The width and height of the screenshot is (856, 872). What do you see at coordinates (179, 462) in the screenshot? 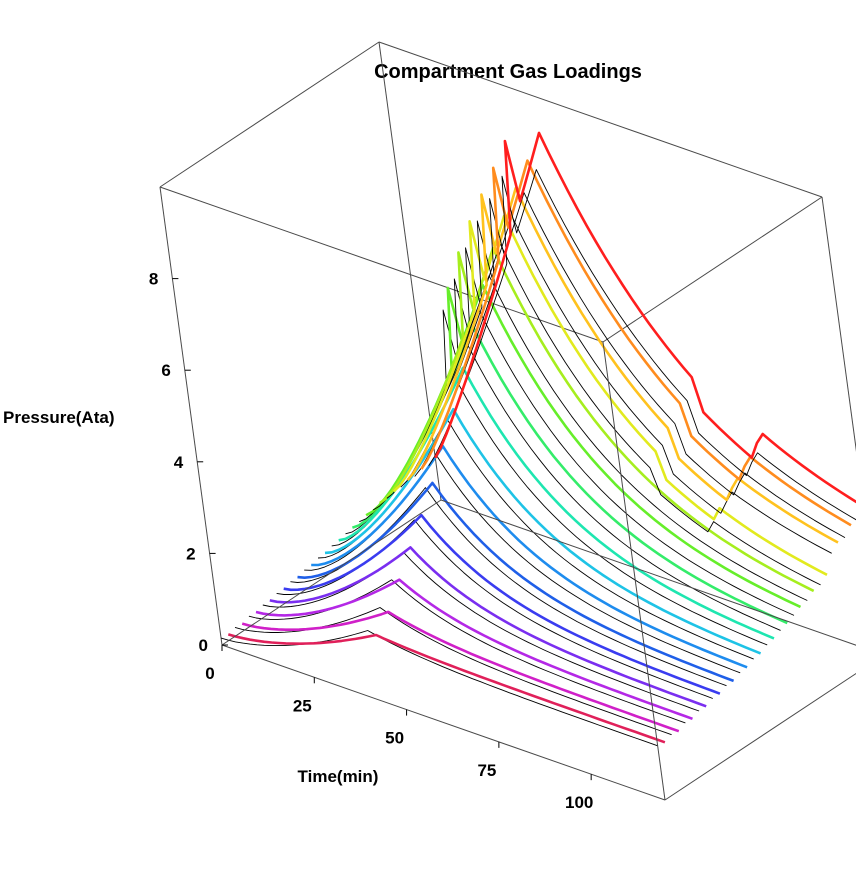
I see `z-tick-label: 4` at bounding box center [179, 462].